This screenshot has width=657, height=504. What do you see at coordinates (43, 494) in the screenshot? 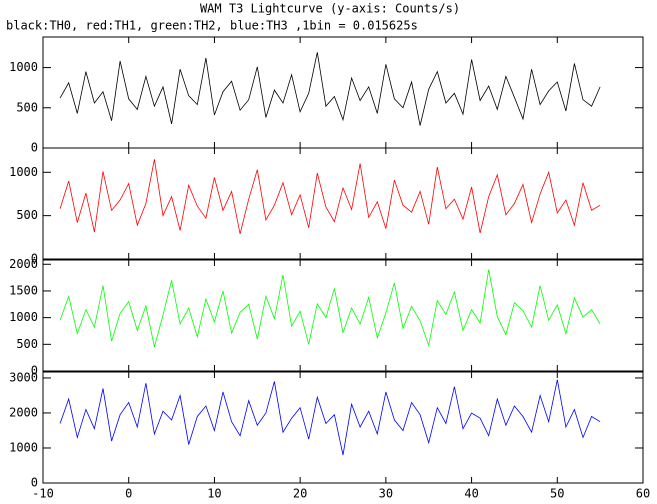
I see `x-tick-label: -10` at bounding box center [43, 494].